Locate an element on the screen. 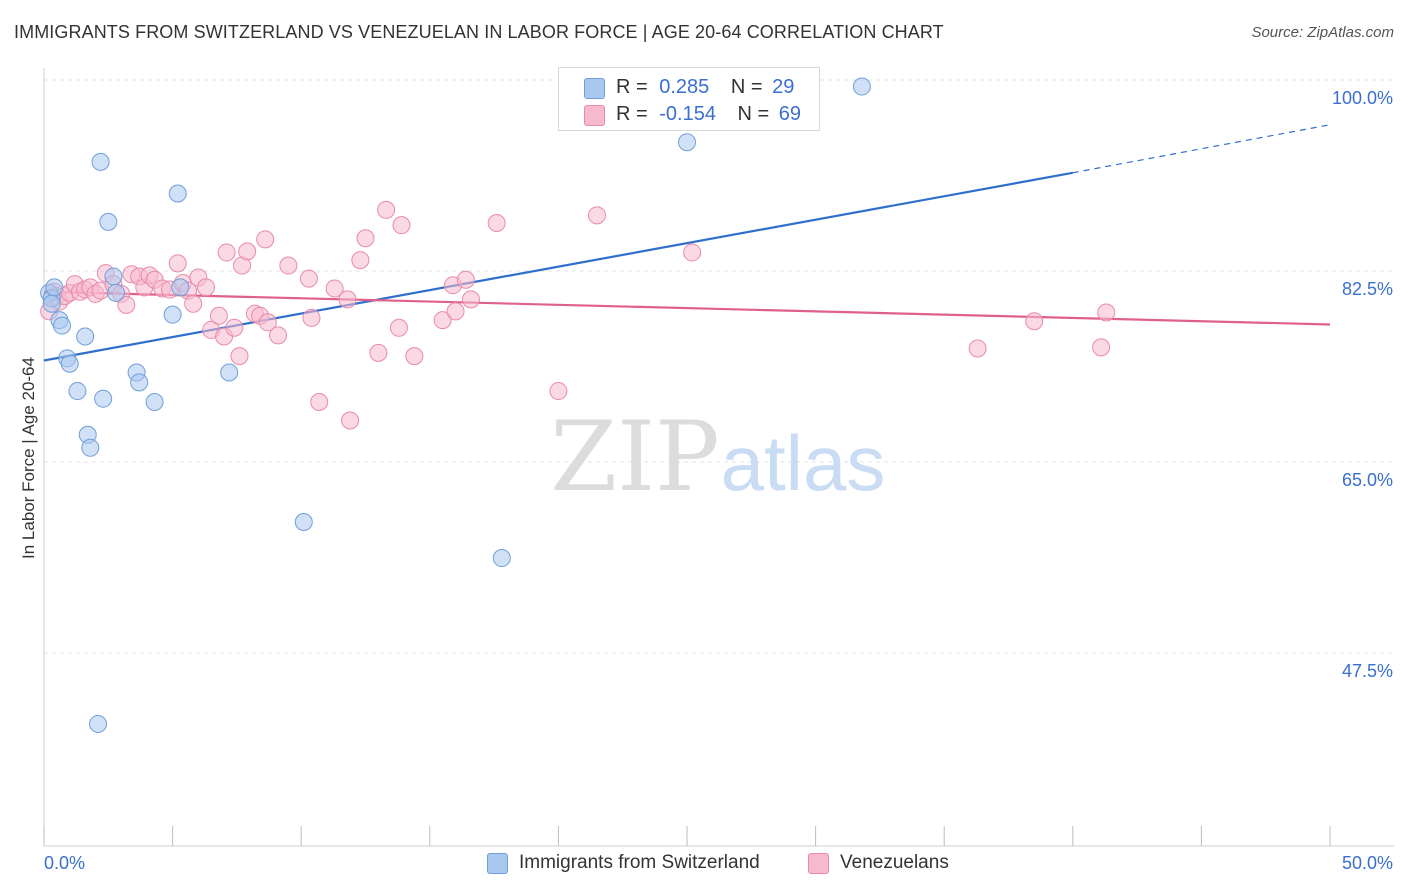 The height and width of the screenshot is (892, 1406). legend-label: Immigrants from Switzerland is located at coordinates (639, 862).